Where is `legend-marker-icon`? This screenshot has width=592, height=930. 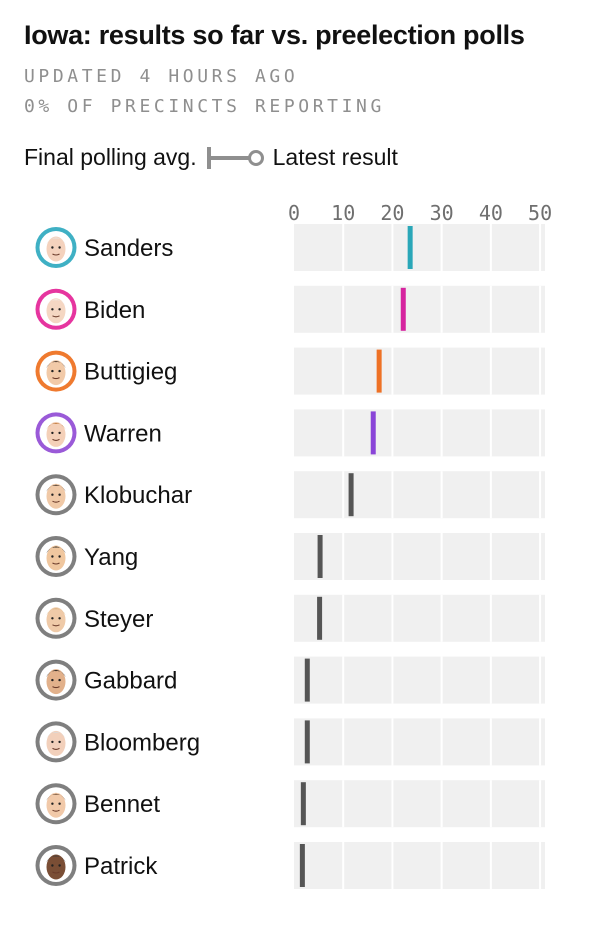 legend-marker-icon is located at coordinates (235, 158).